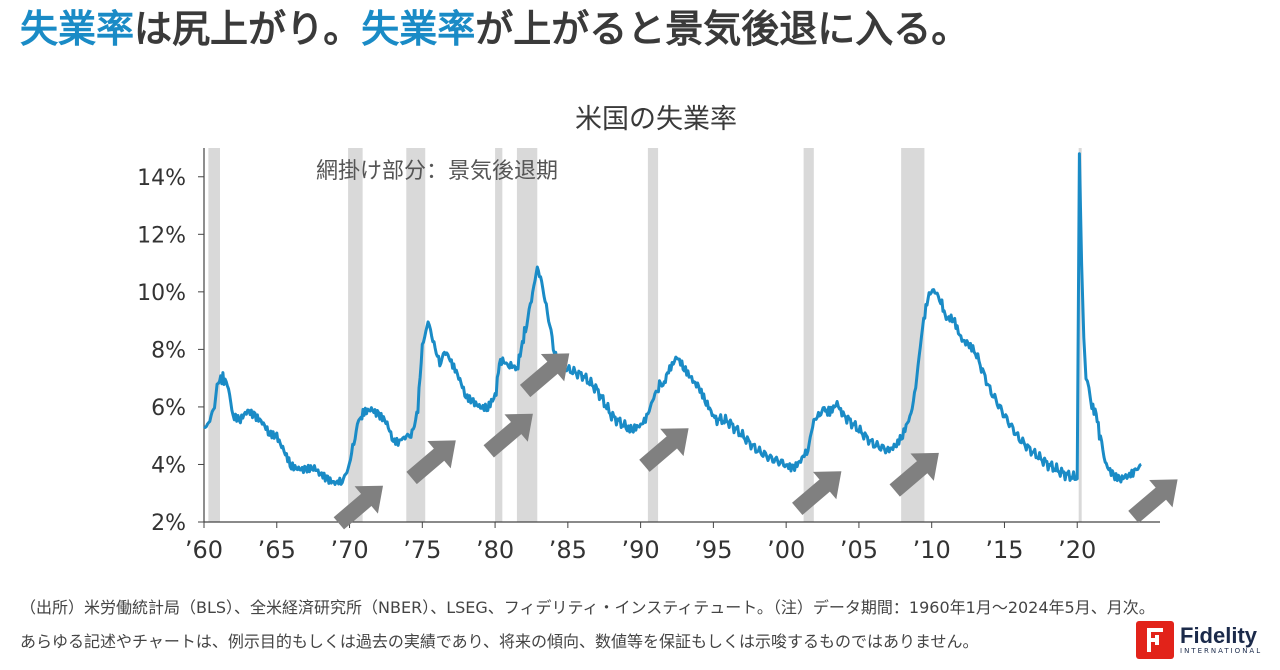 The width and height of the screenshot is (1280, 670). I want to click on y-tick-label: 10%, so click(161, 293).